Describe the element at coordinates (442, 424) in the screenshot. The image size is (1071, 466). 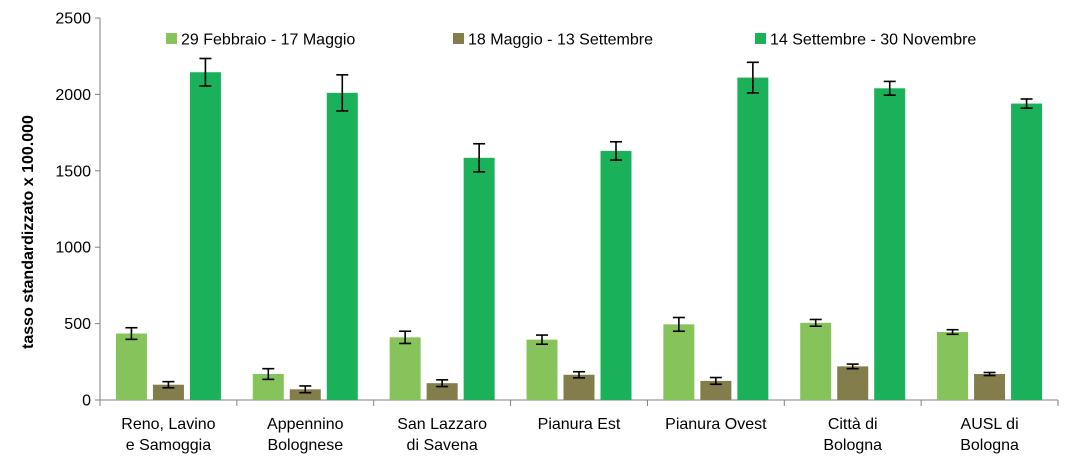
I see `x-tick-label-line: San Lazzaro` at that location.